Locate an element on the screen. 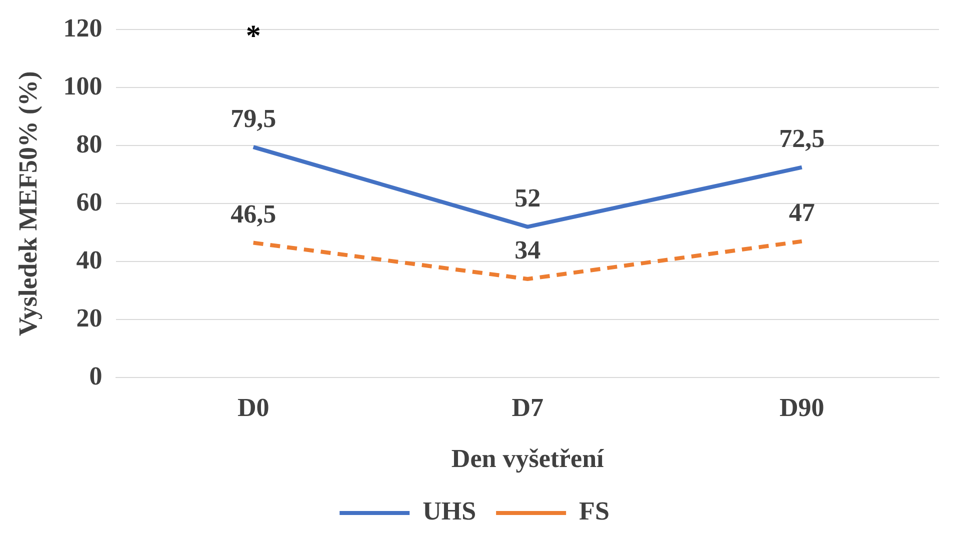  y-axis-title: Vysledek MEF50% (%) is located at coordinates (27, 203).